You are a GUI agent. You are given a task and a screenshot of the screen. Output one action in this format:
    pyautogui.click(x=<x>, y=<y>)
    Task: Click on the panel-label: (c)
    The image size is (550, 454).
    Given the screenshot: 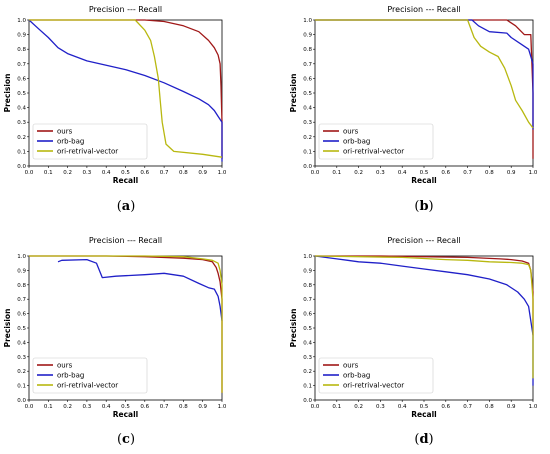 What is the action you would take?
    pyautogui.click(x=126, y=439)
    